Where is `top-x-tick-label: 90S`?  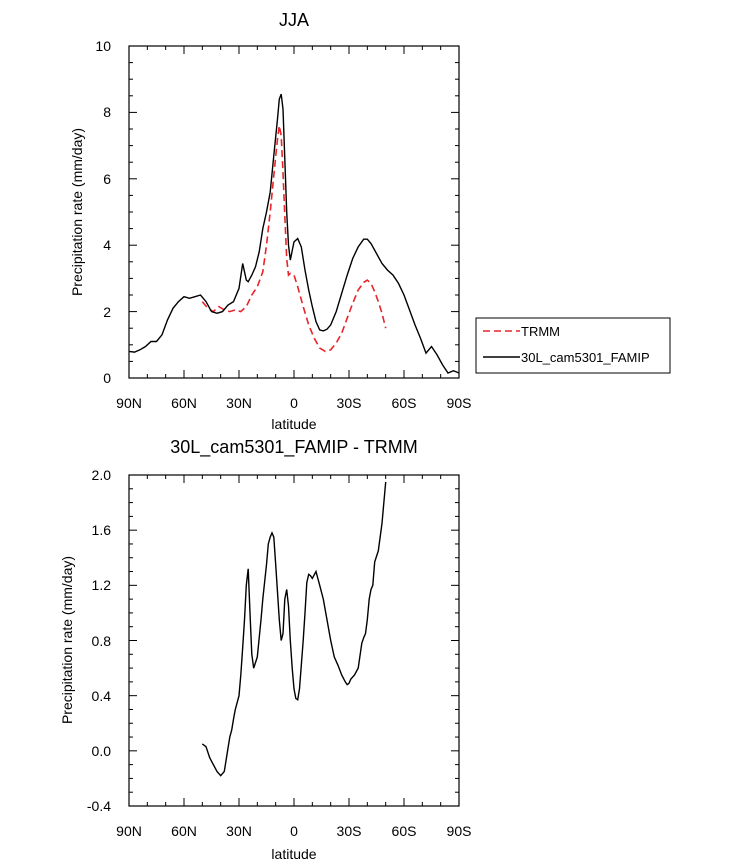
top-x-tick-label: 90S is located at coordinates (459, 403).